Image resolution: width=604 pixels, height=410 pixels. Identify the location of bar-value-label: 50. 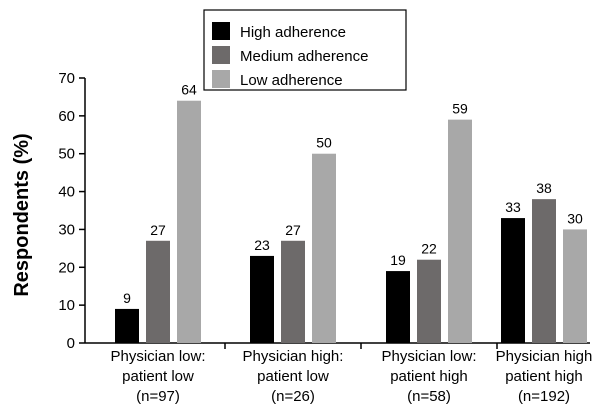
(324, 143).